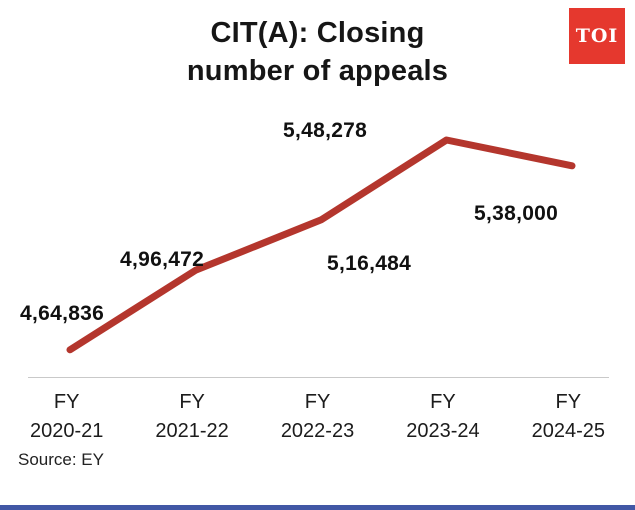  I want to click on x-tick-fy-2022-23: FY 2022-23, so click(317, 416).